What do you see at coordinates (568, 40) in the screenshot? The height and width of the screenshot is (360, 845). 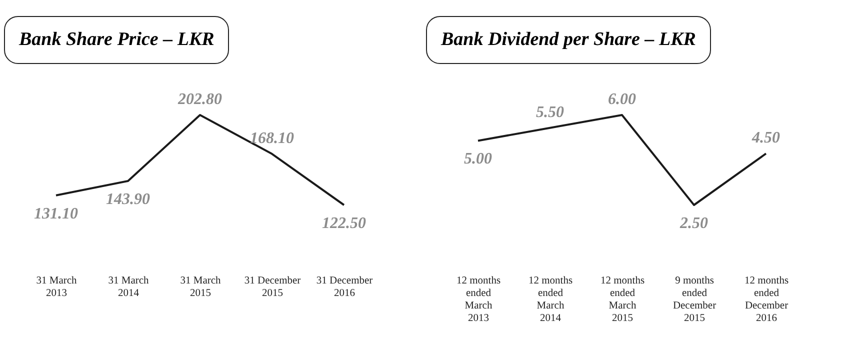 I see `chart-title: Bank Dividend per Share – LKR` at bounding box center [568, 40].